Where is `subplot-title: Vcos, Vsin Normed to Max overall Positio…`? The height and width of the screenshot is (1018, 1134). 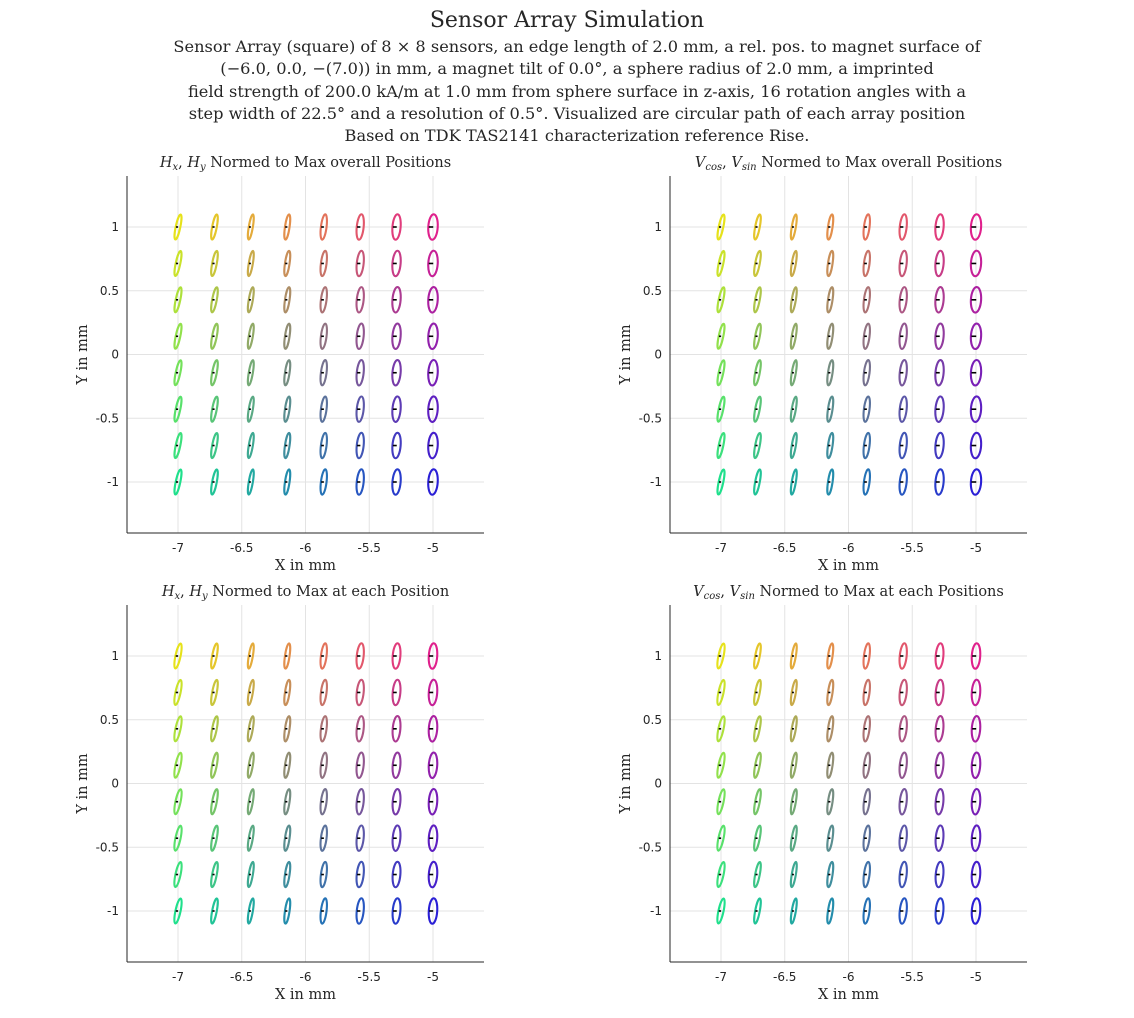 subplot-title: Vcos, Vsin Normed to Max overall Positio… is located at coordinates (848, 164).